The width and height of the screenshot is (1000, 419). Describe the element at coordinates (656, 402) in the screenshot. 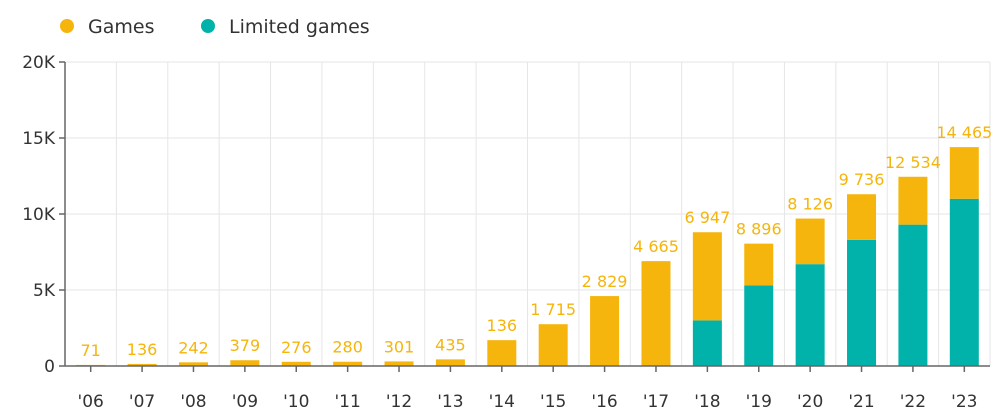

I see `x-tick-label-11: '17` at that location.